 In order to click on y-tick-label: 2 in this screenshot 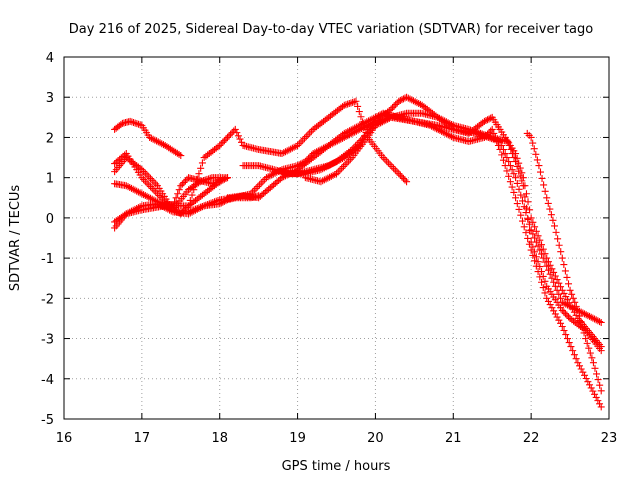, I will do `click(50, 138)`.